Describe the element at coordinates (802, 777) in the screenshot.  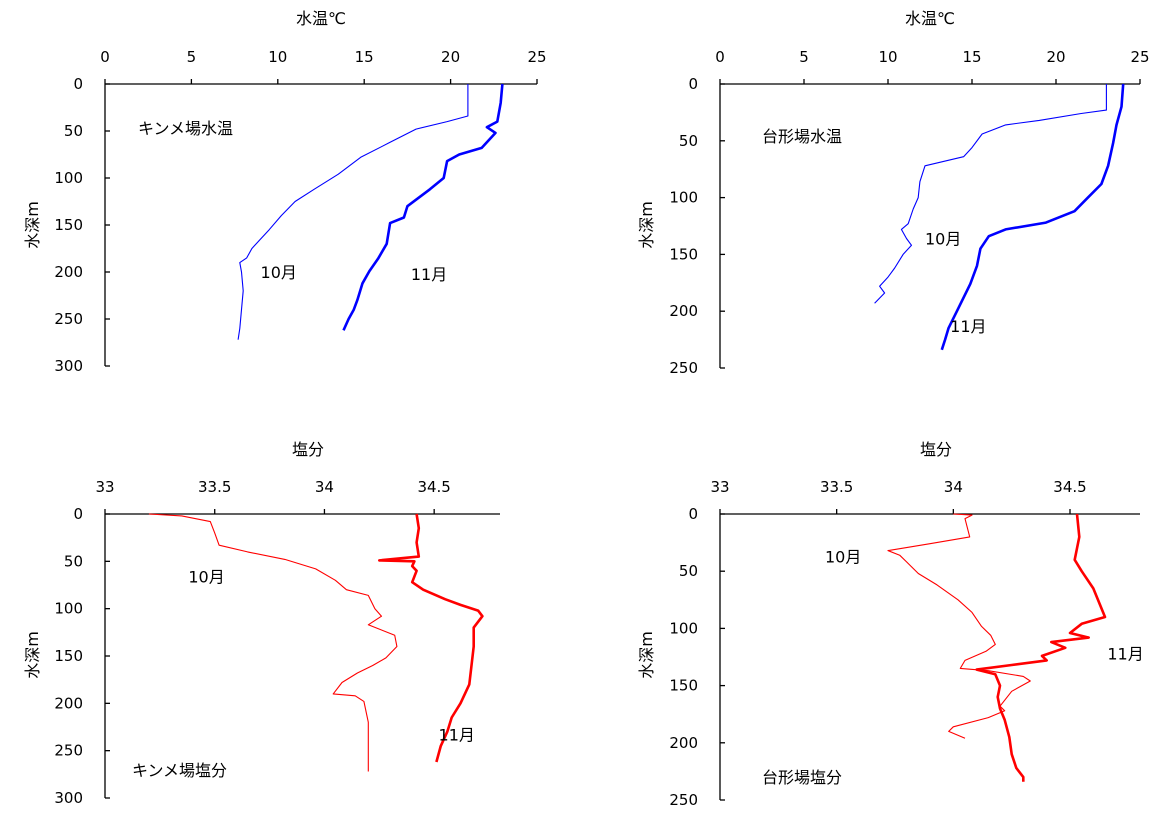
I see `chart-title: 台形場塩分` at that location.